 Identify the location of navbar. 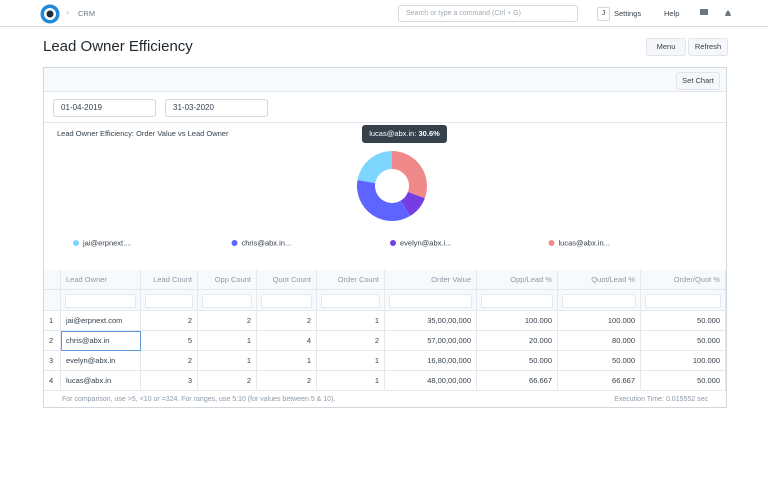
(384, 13).